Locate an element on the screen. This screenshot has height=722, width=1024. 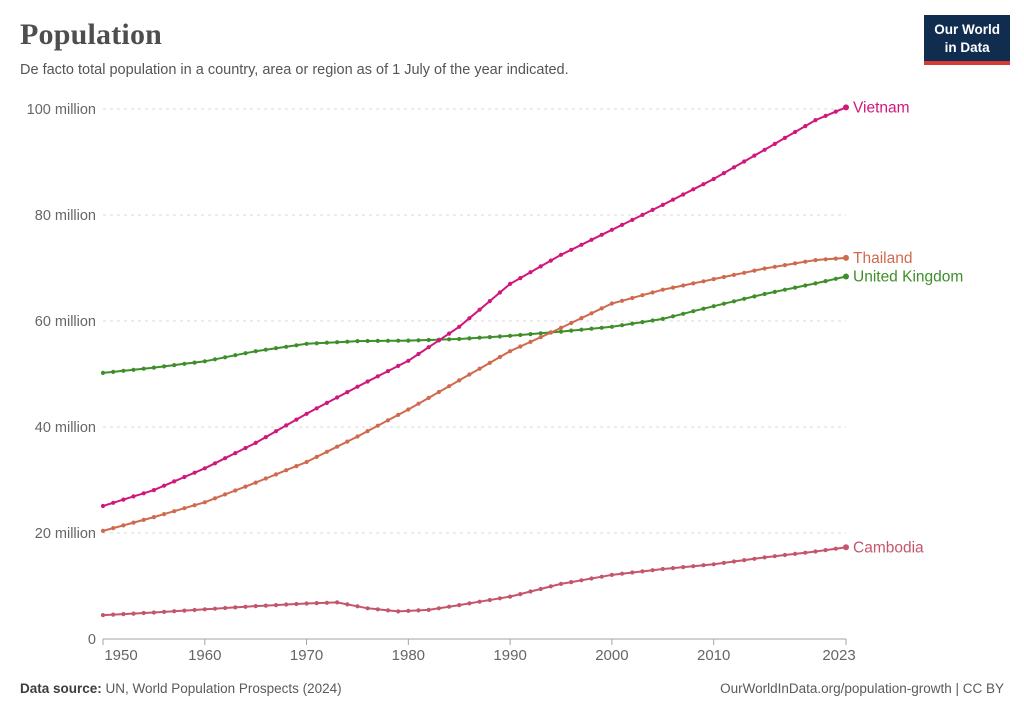
owid-logo: Our World in Data is located at coordinates (967, 40).